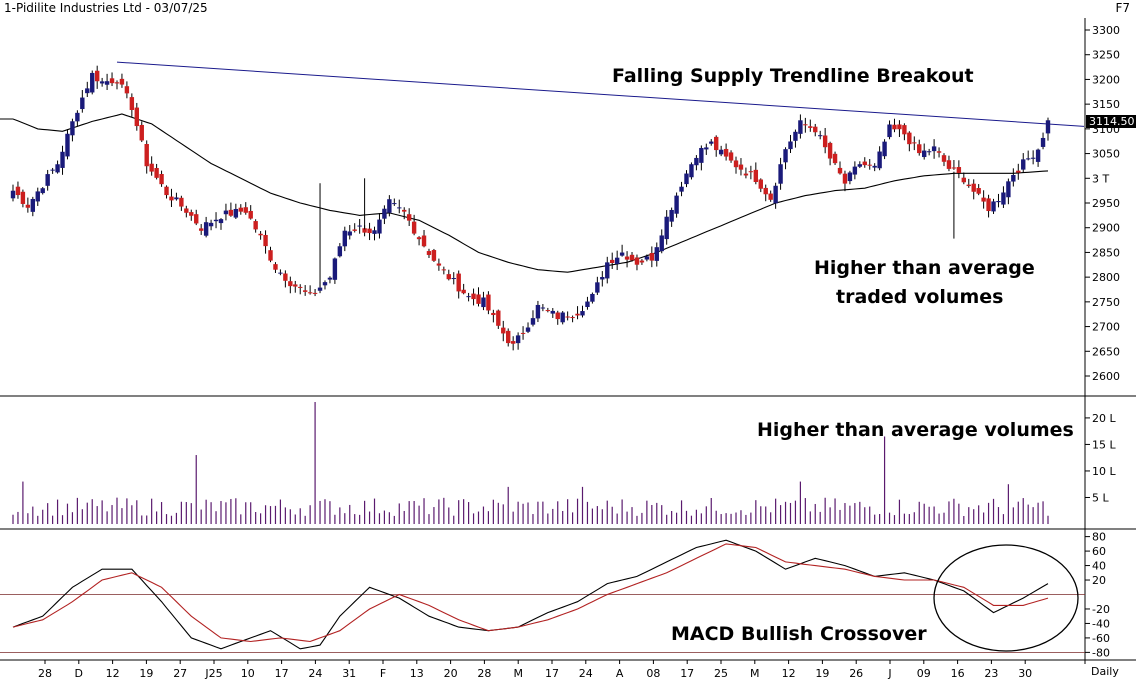 The height and width of the screenshot is (680, 1136). What do you see at coordinates (799, 634) in the screenshot?
I see `macd-annotation: MACD Bullish Crossover` at bounding box center [799, 634].